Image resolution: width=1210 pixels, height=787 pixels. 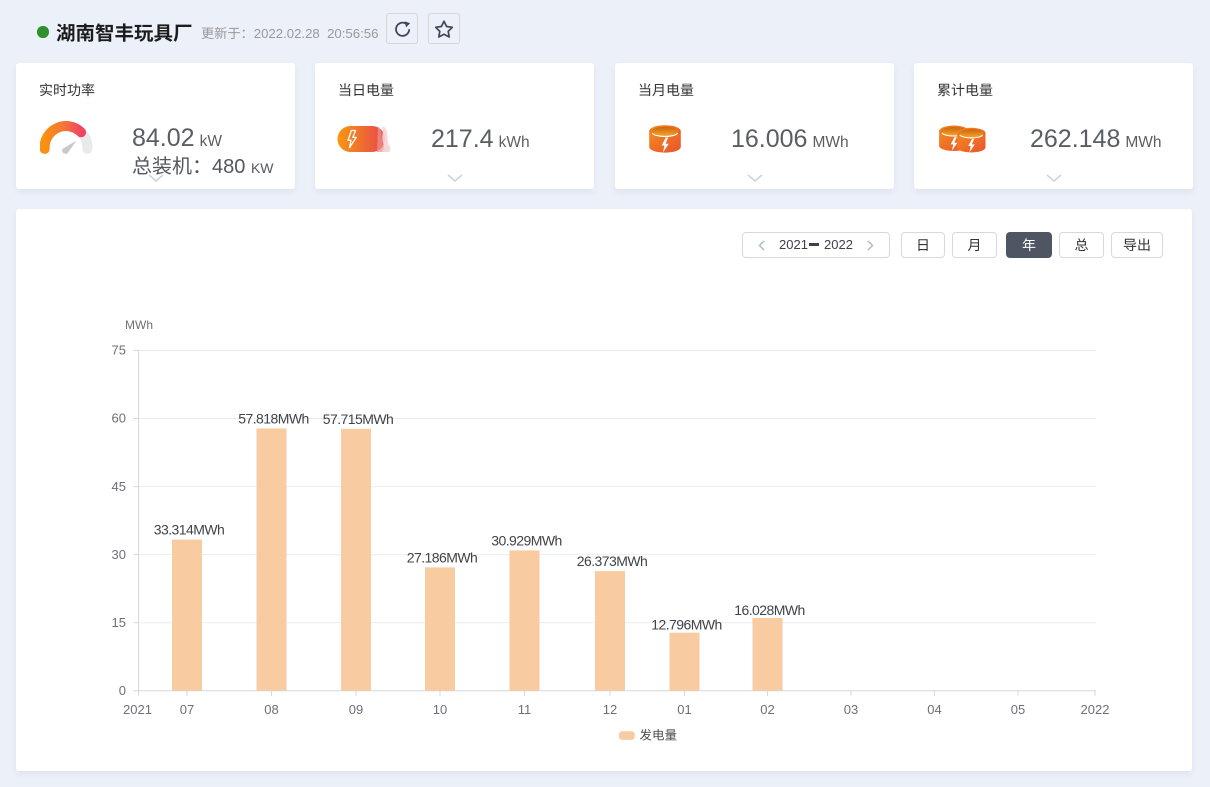 What do you see at coordinates (440, 709) in the screenshot?
I see `svg-text: 10` at bounding box center [440, 709].